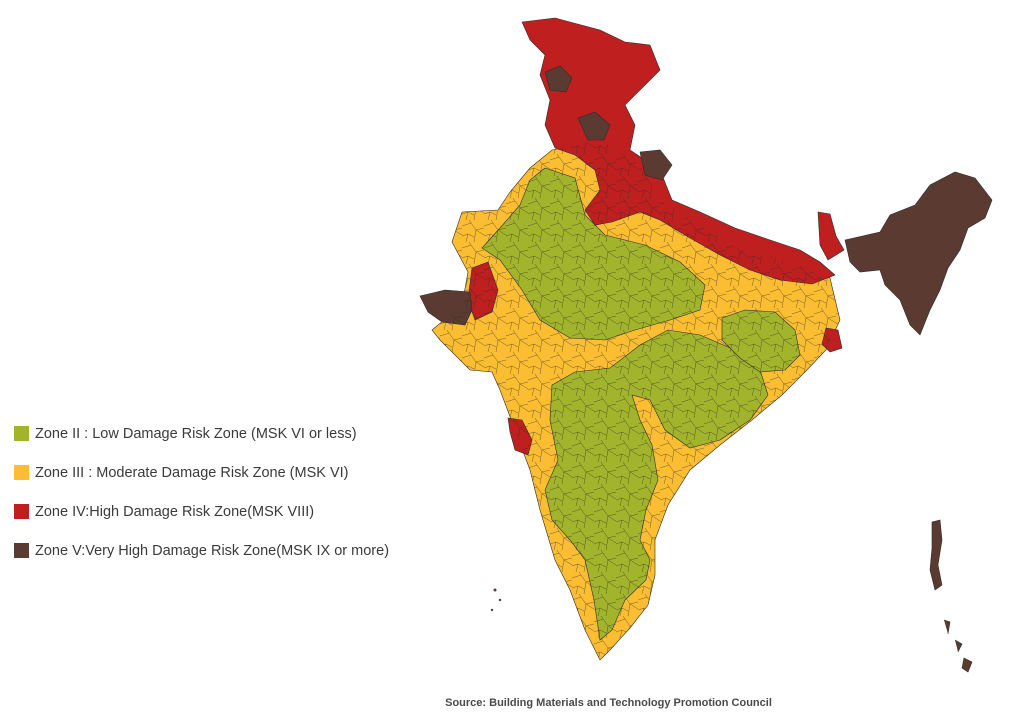 The image size is (1024, 722). I want to click on zone-5-region-uttarakhand, so click(656, 165).